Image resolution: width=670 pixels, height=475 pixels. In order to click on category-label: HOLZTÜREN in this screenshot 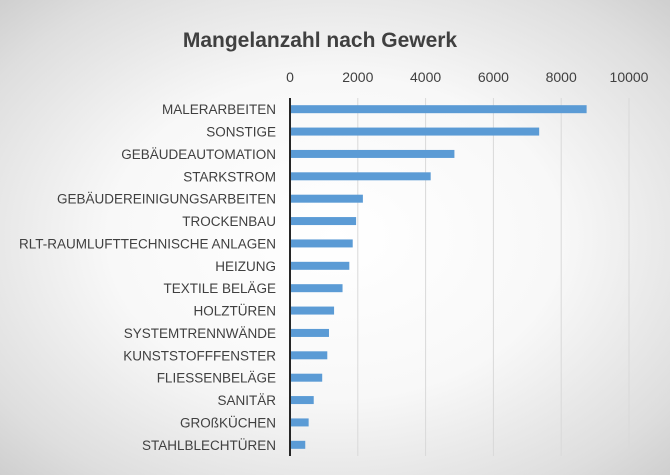, I will do `click(234, 311)`.